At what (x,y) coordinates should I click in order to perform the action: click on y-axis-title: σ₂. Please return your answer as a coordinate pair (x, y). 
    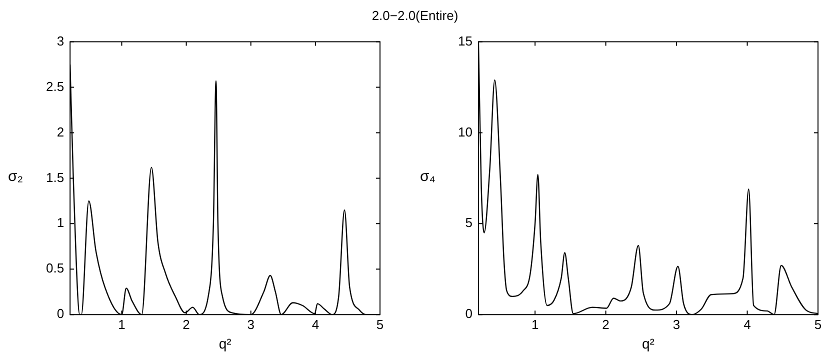
    Looking at the image, I should click on (16, 176).